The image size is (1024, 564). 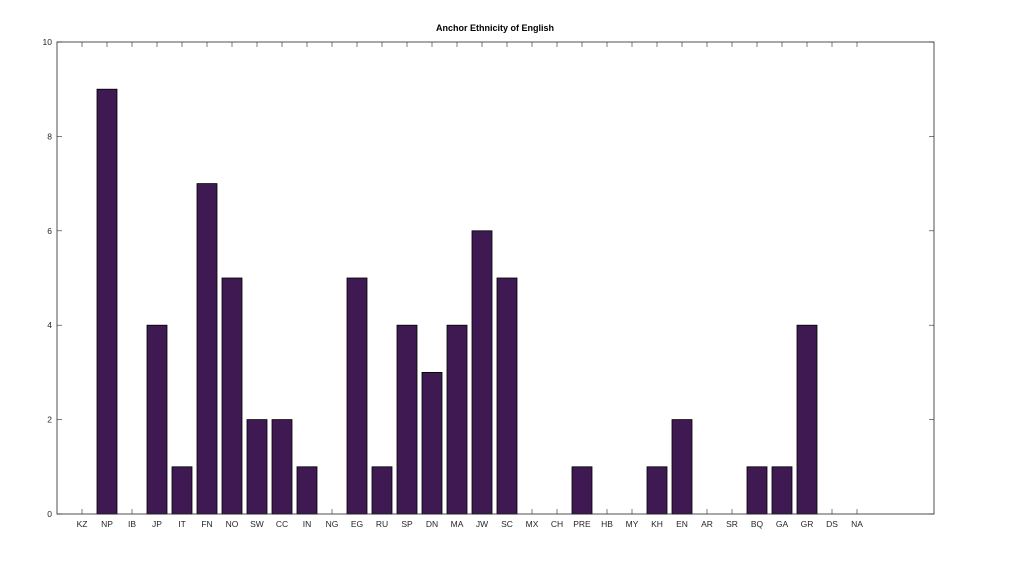 What do you see at coordinates (407, 524) in the screenshot?
I see `x-tick-label: SP` at bounding box center [407, 524].